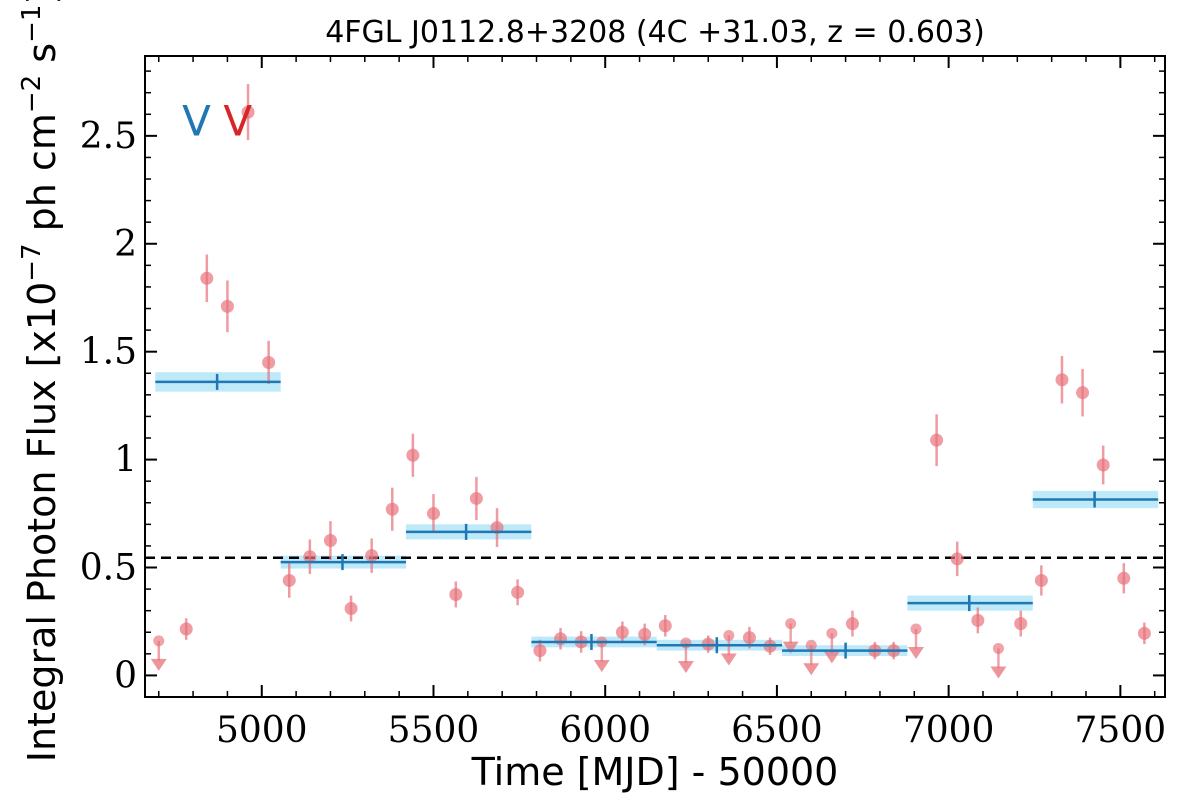  I want to click on y-tick-label-4: 2, so click(125, 244).